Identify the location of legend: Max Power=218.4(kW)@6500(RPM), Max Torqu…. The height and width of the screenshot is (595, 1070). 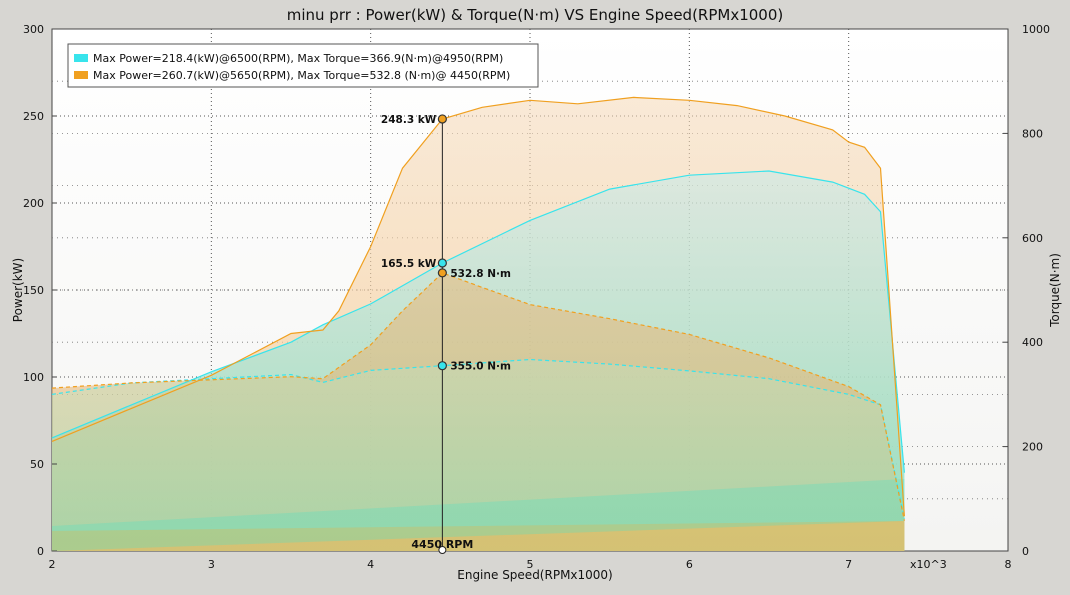
(303, 65).